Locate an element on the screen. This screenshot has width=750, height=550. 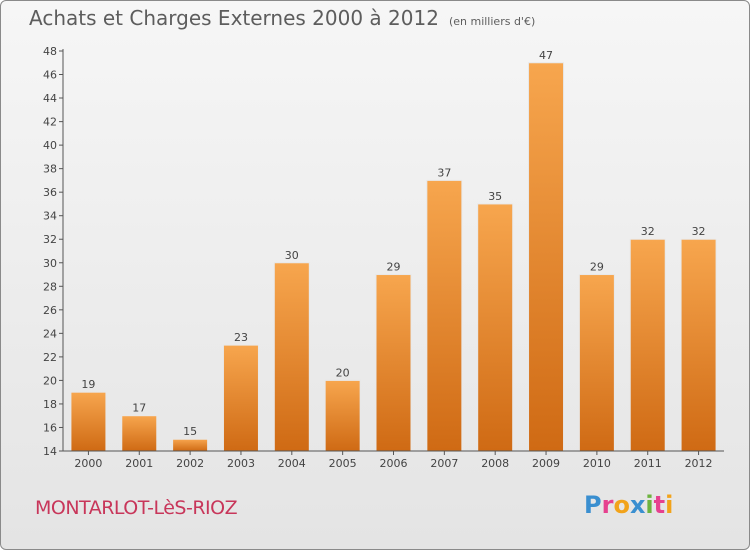
bar-value-label: 19 is located at coordinates (88, 384).